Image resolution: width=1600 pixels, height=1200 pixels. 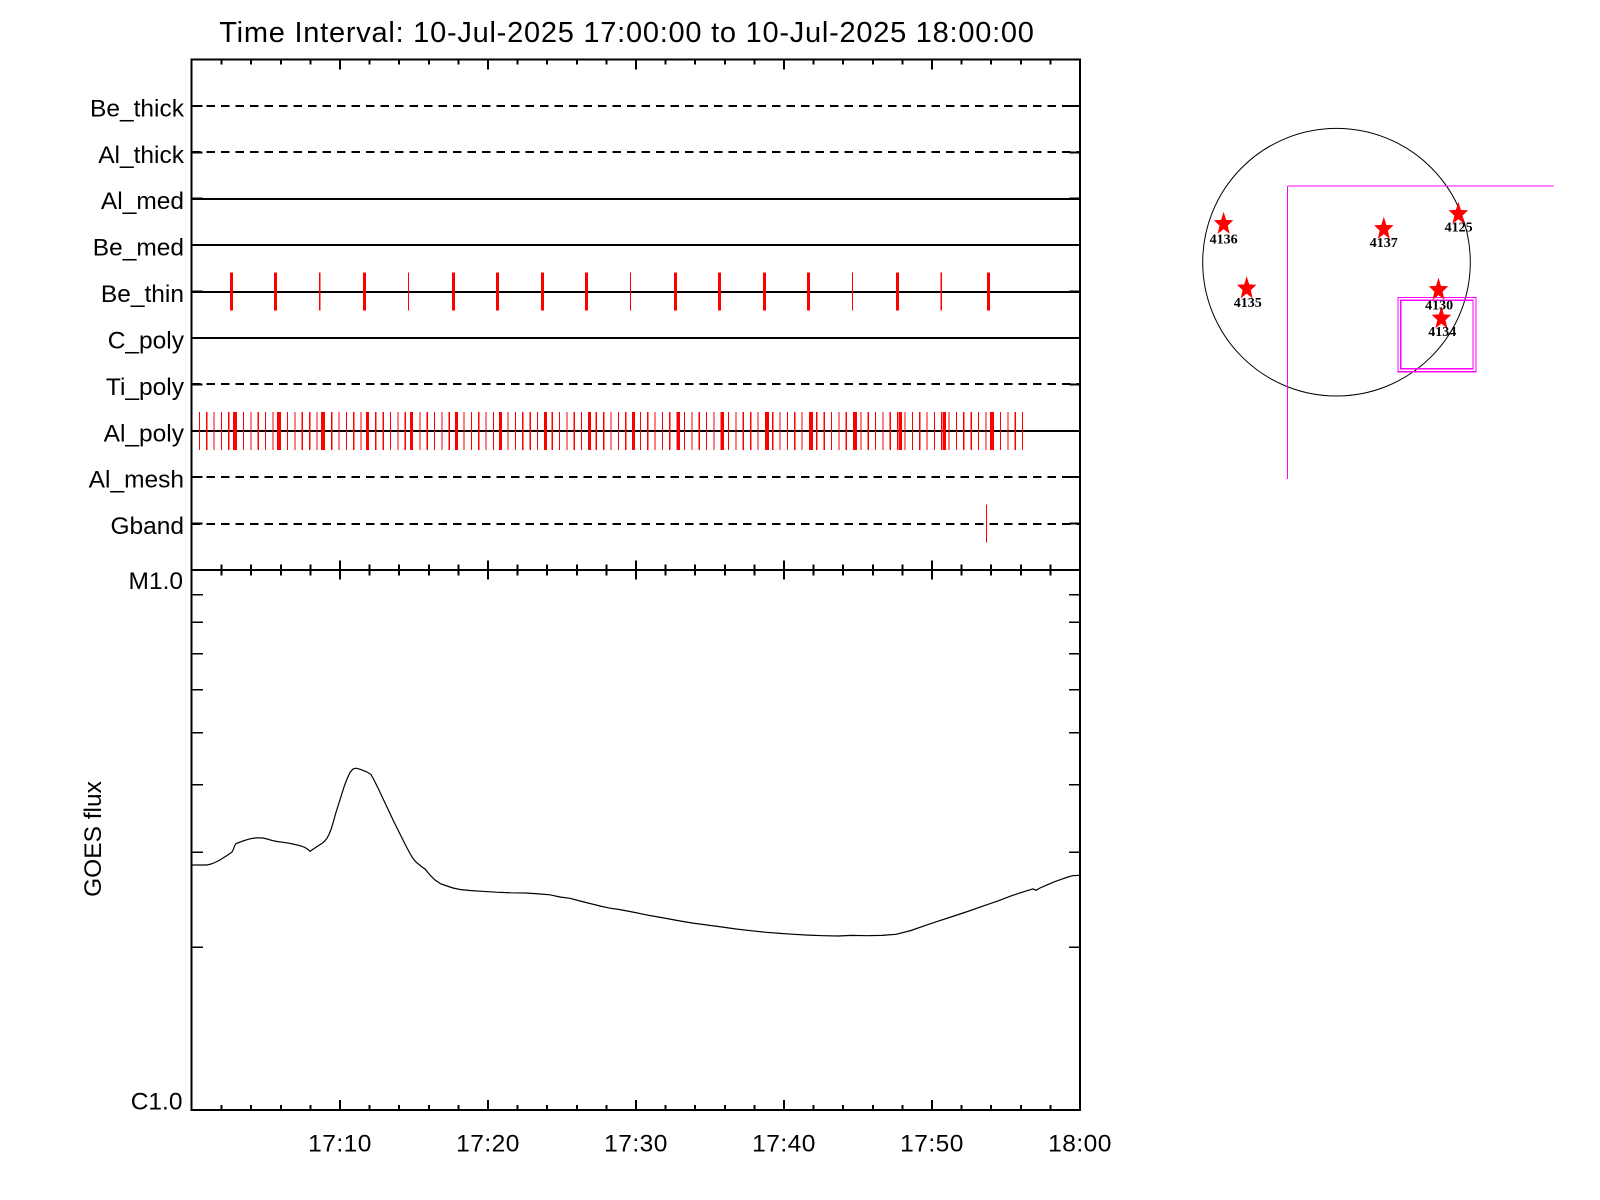 What do you see at coordinates (1248, 303) in the screenshot?
I see `svg-text: 4135` at bounding box center [1248, 303].